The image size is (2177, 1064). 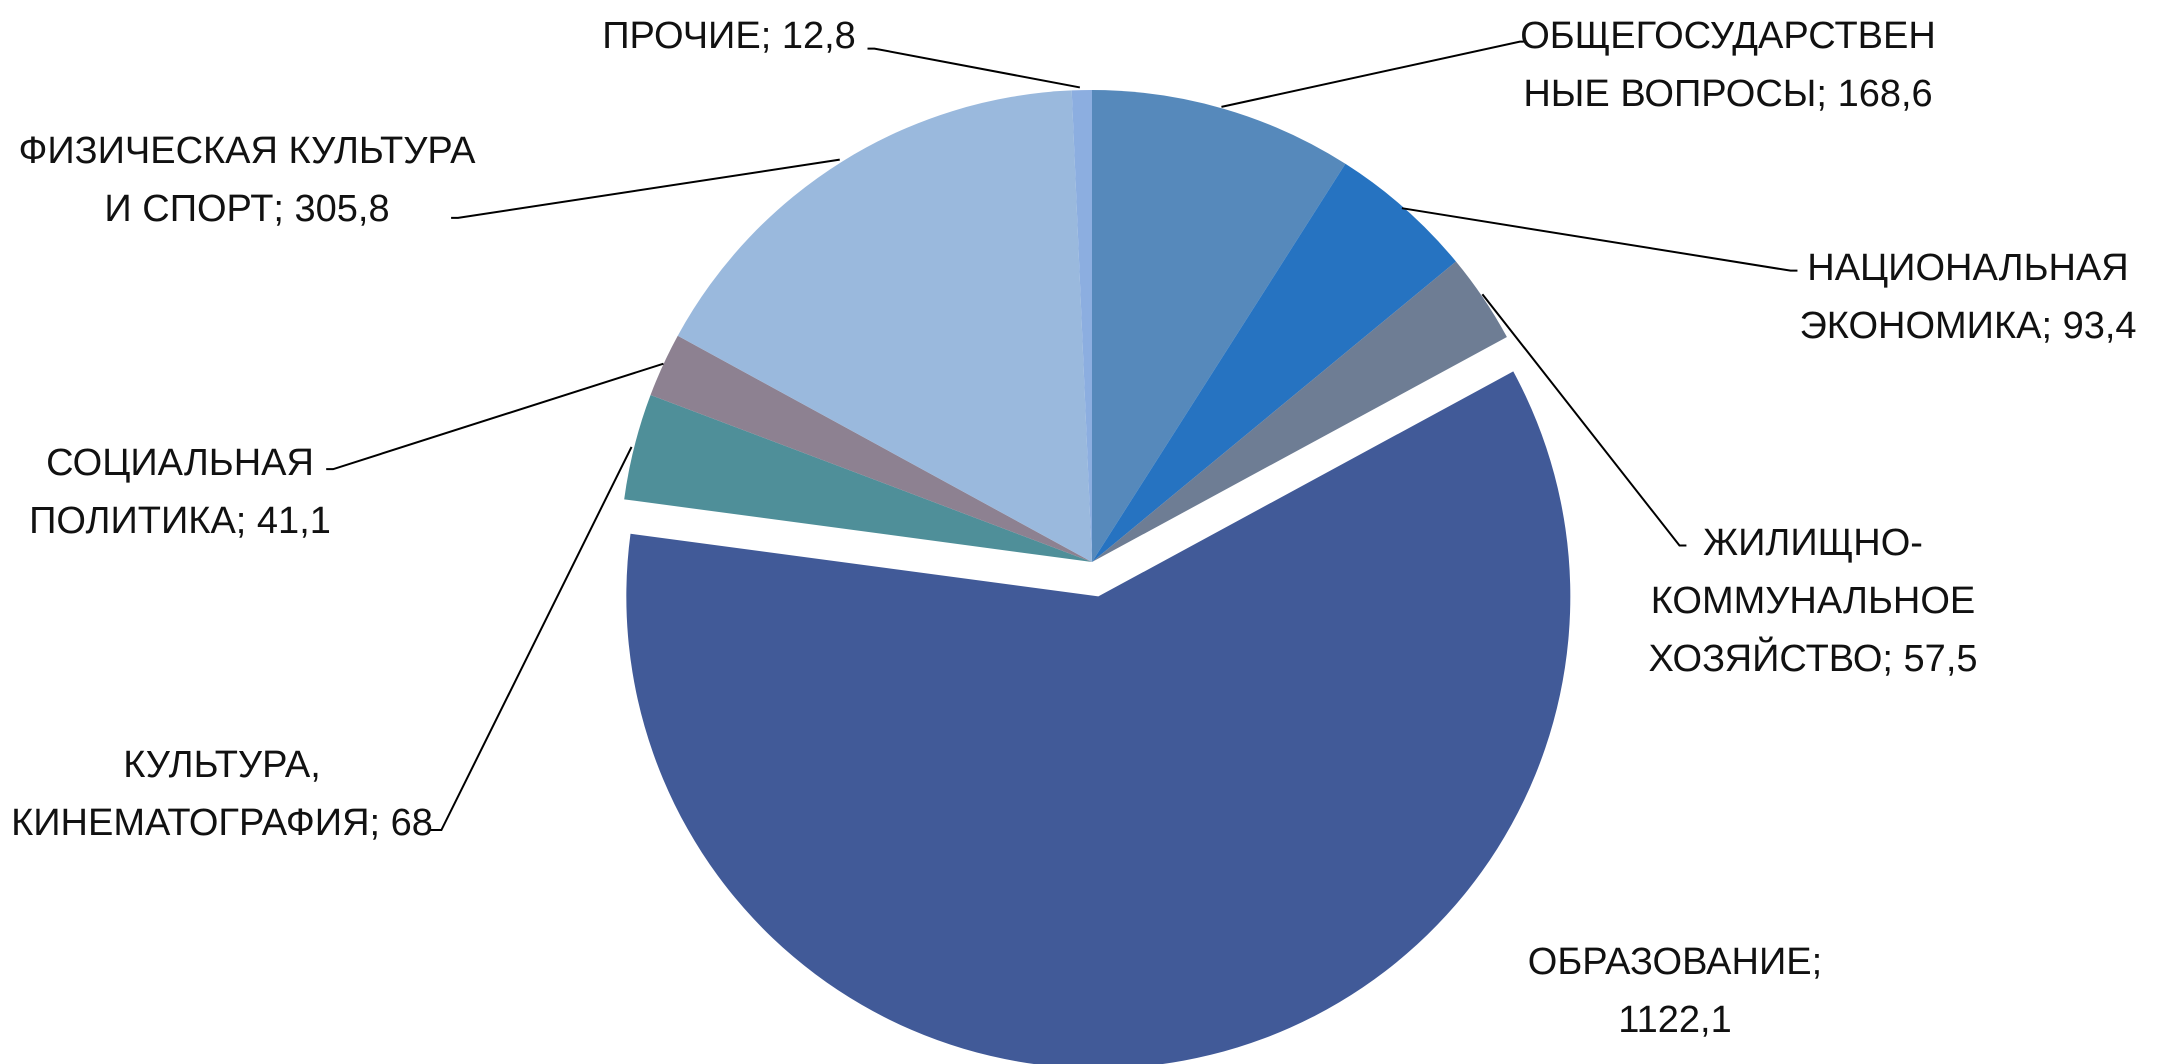 I want to click on category-label: ФИЗИЧЕСКАЯ КУЛЬТУРА И СПОРТ;, so click(x=247, y=180).